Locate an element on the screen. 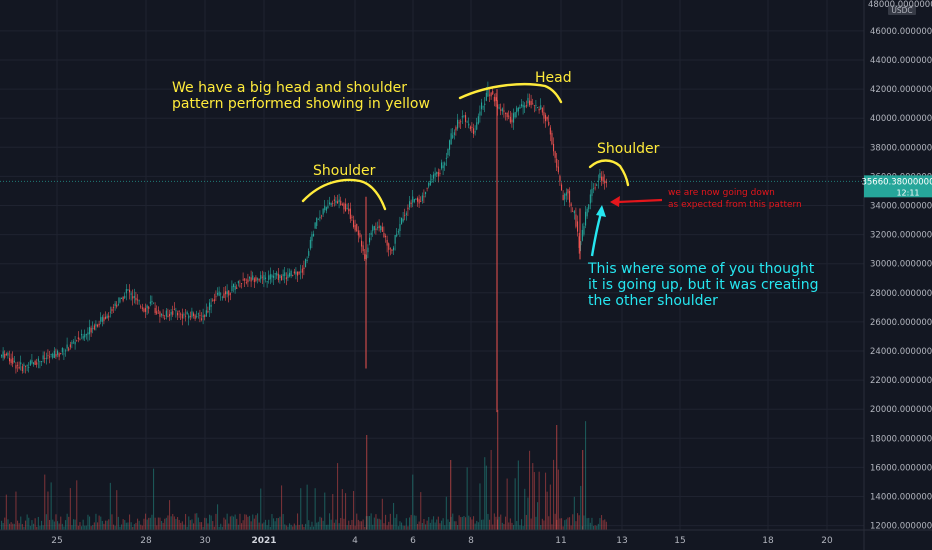 This screenshot has width=932, height=550. price-tick-label: 18000.00000000 is located at coordinates (901, 439).